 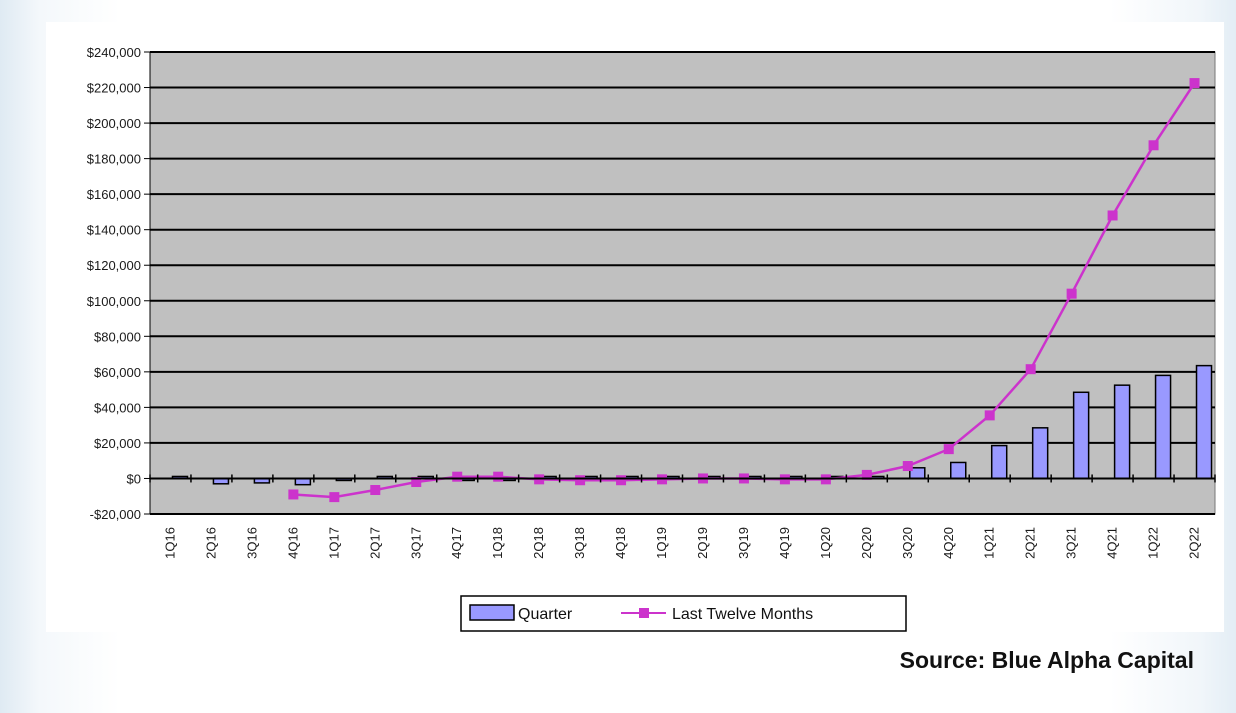 I want to click on legend-swatch-quarter, so click(x=492, y=612).